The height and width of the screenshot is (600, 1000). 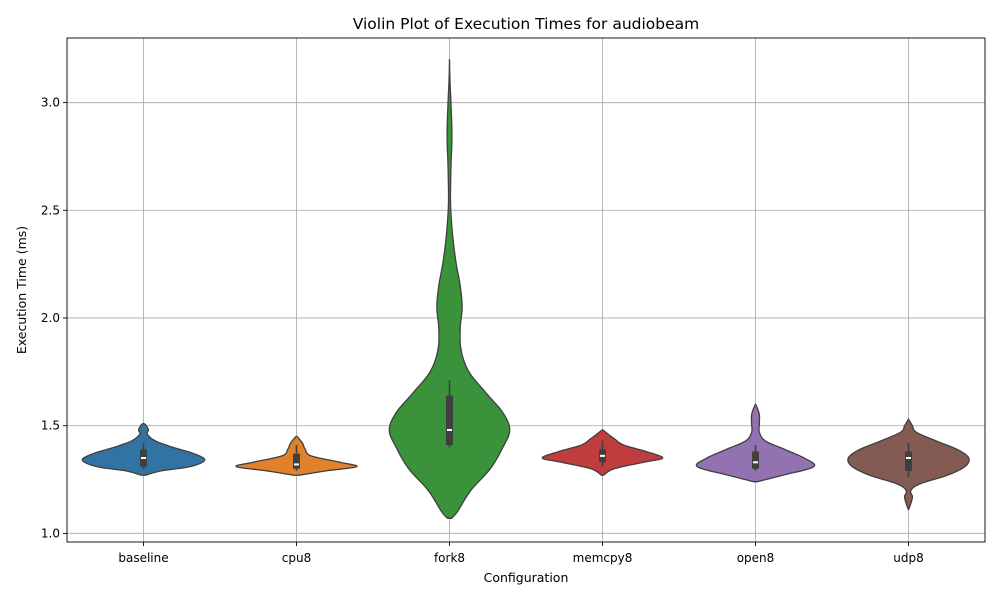 What do you see at coordinates (756, 558) in the screenshot?
I see `x-tick-label: open8` at bounding box center [756, 558].